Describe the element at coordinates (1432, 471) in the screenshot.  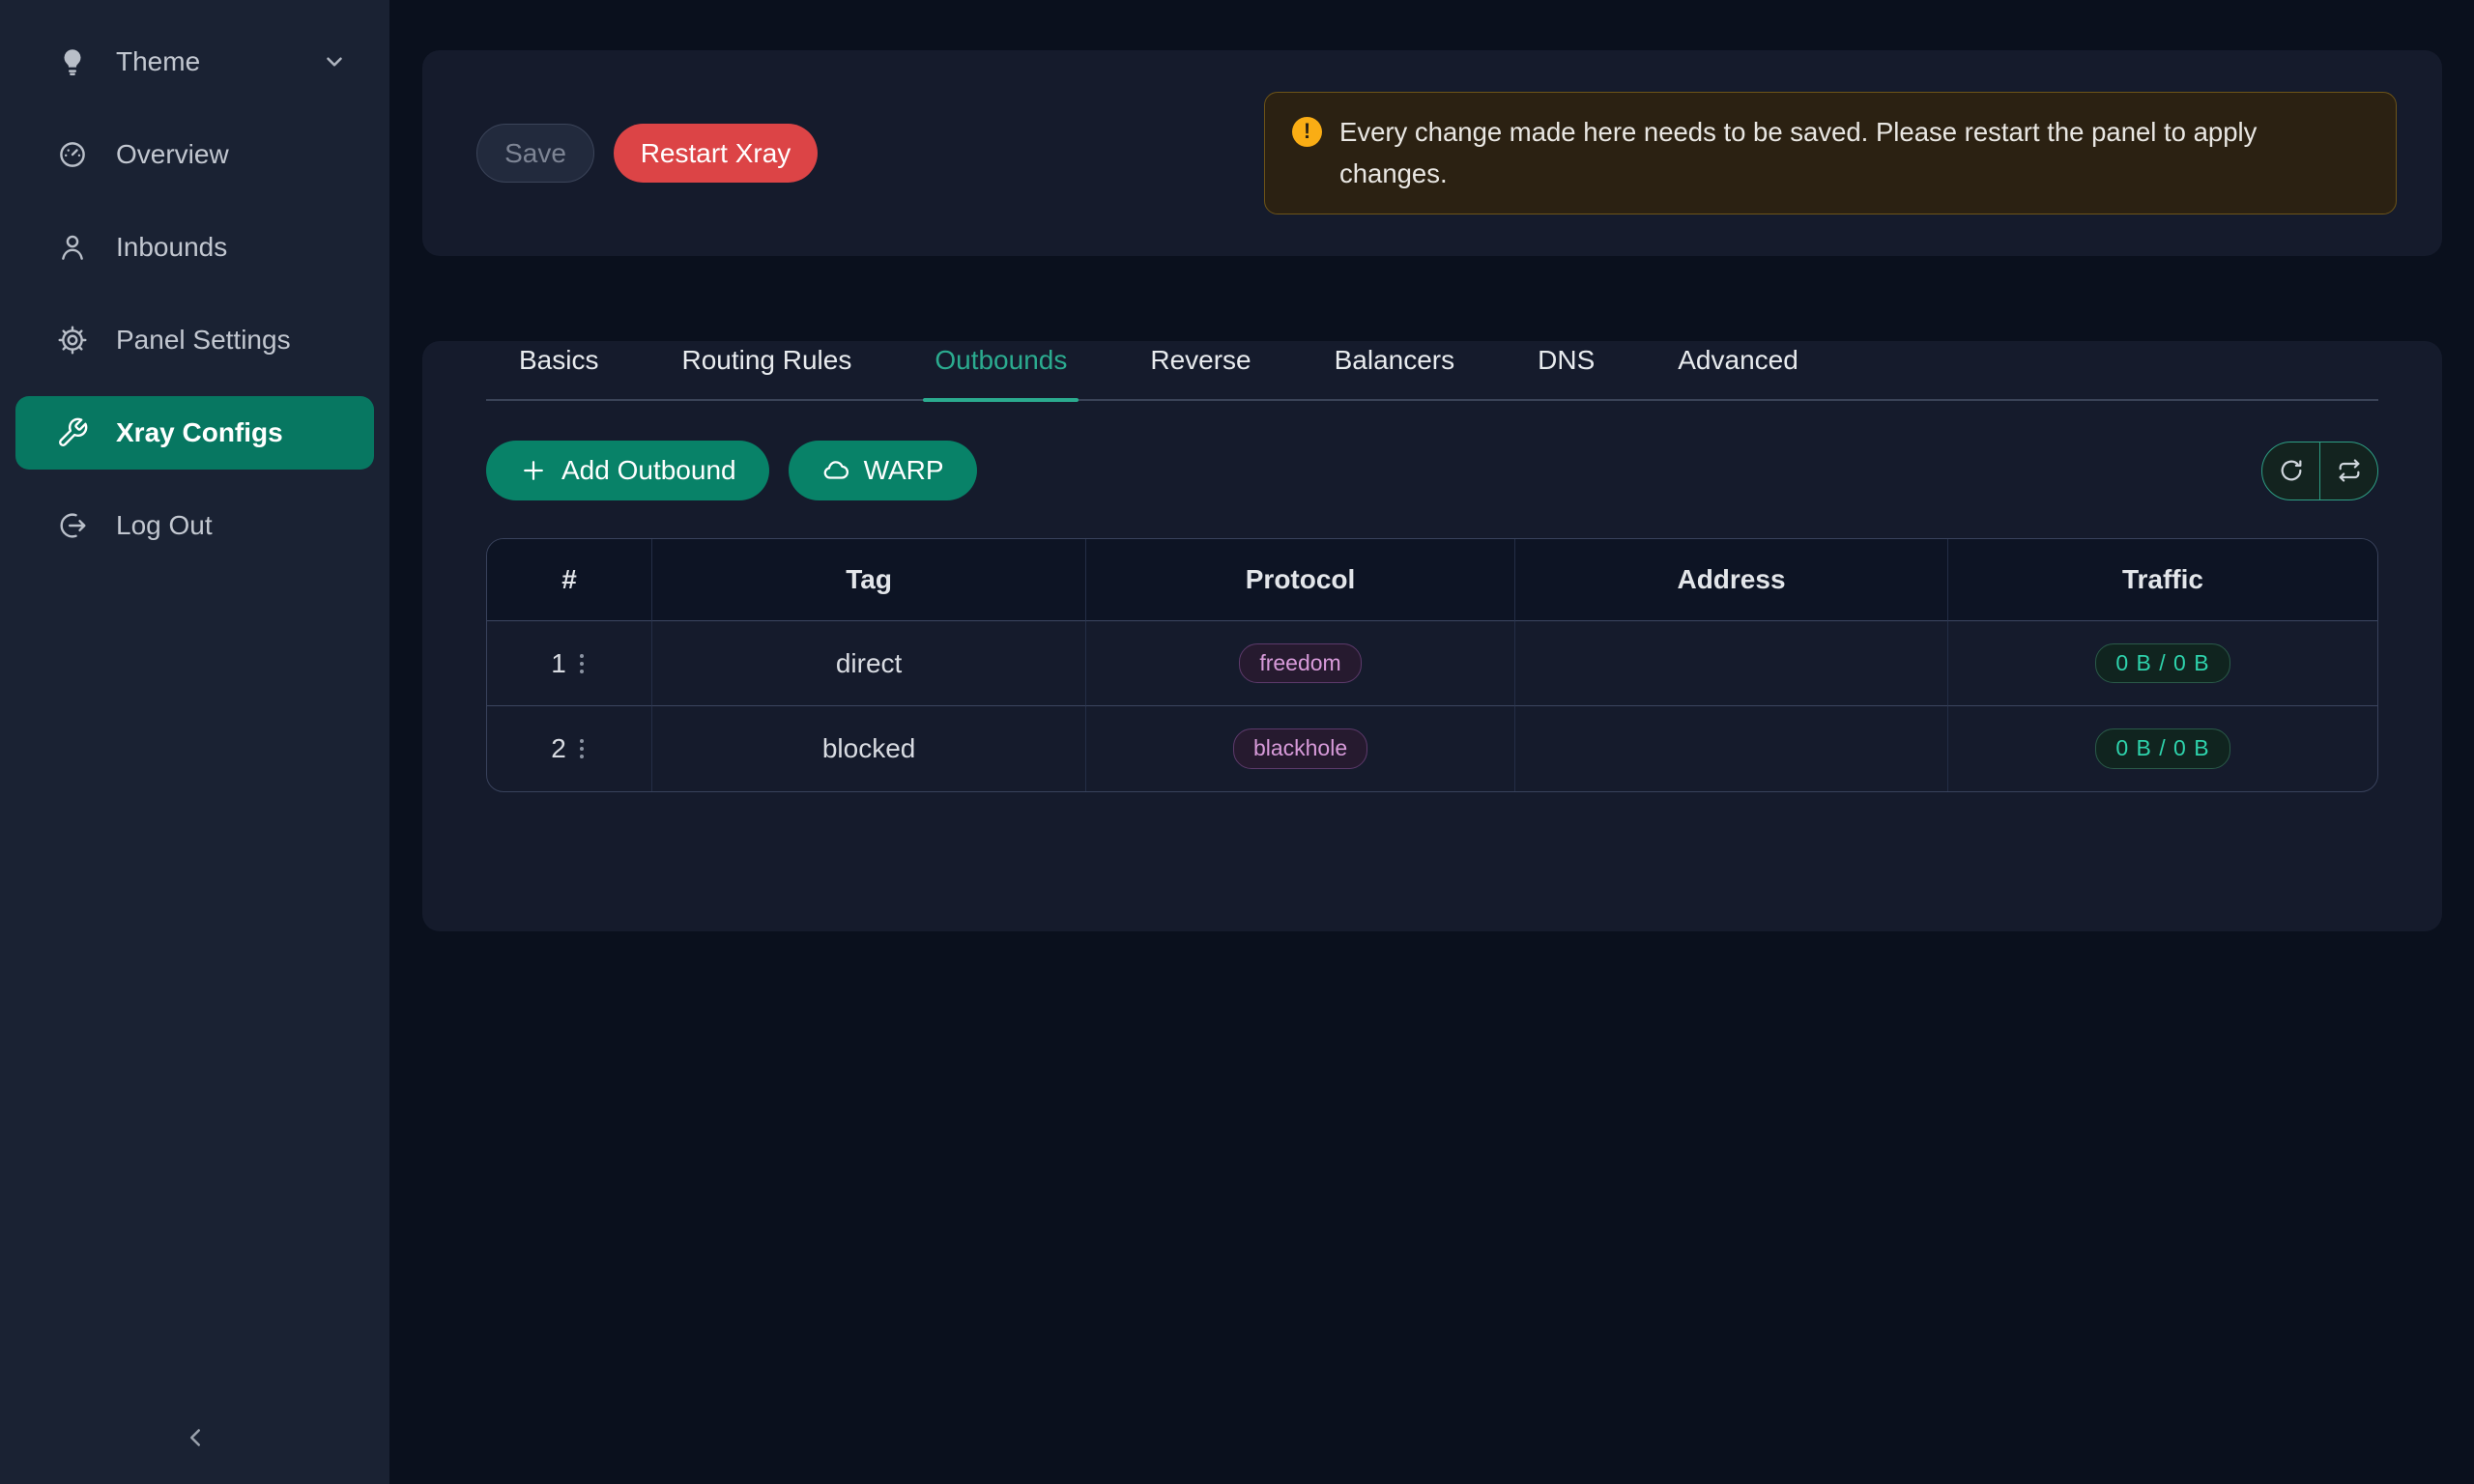
I see `outbounds-toolbar: Add Outbound WARP` at that location.